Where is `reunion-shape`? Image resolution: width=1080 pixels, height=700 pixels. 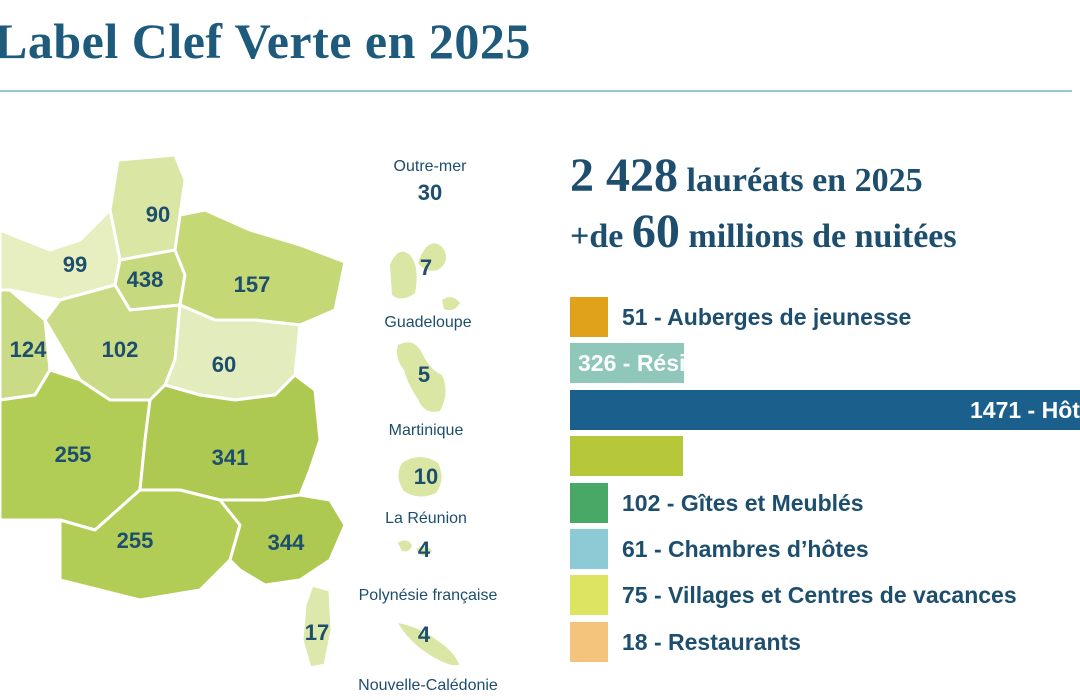
reunion-shape is located at coordinates (420, 477).